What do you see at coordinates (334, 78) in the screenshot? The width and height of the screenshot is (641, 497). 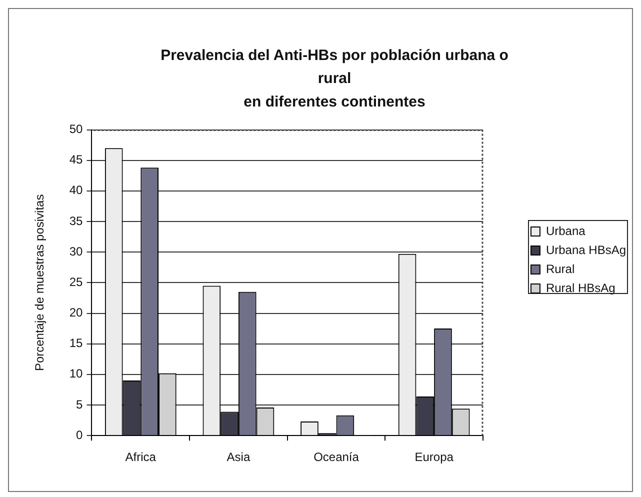 I see `chart-title: Prevalencia del Anti-HBs por población urbana o rural en diferentes continentes` at bounding box center [334, 78].